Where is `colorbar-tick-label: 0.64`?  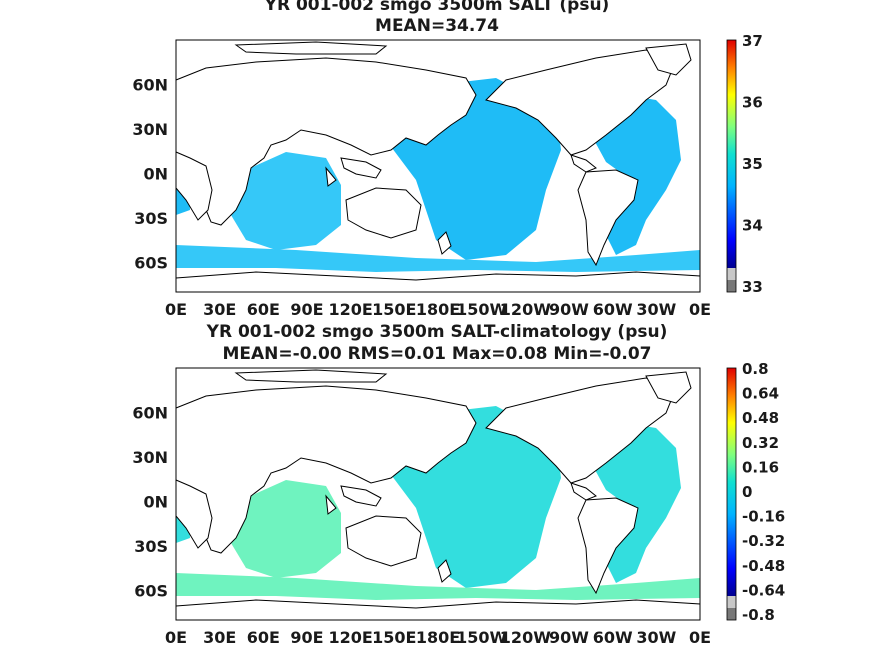 colorbar-tick-label: 0.64 is located at coordinates (760, 394).